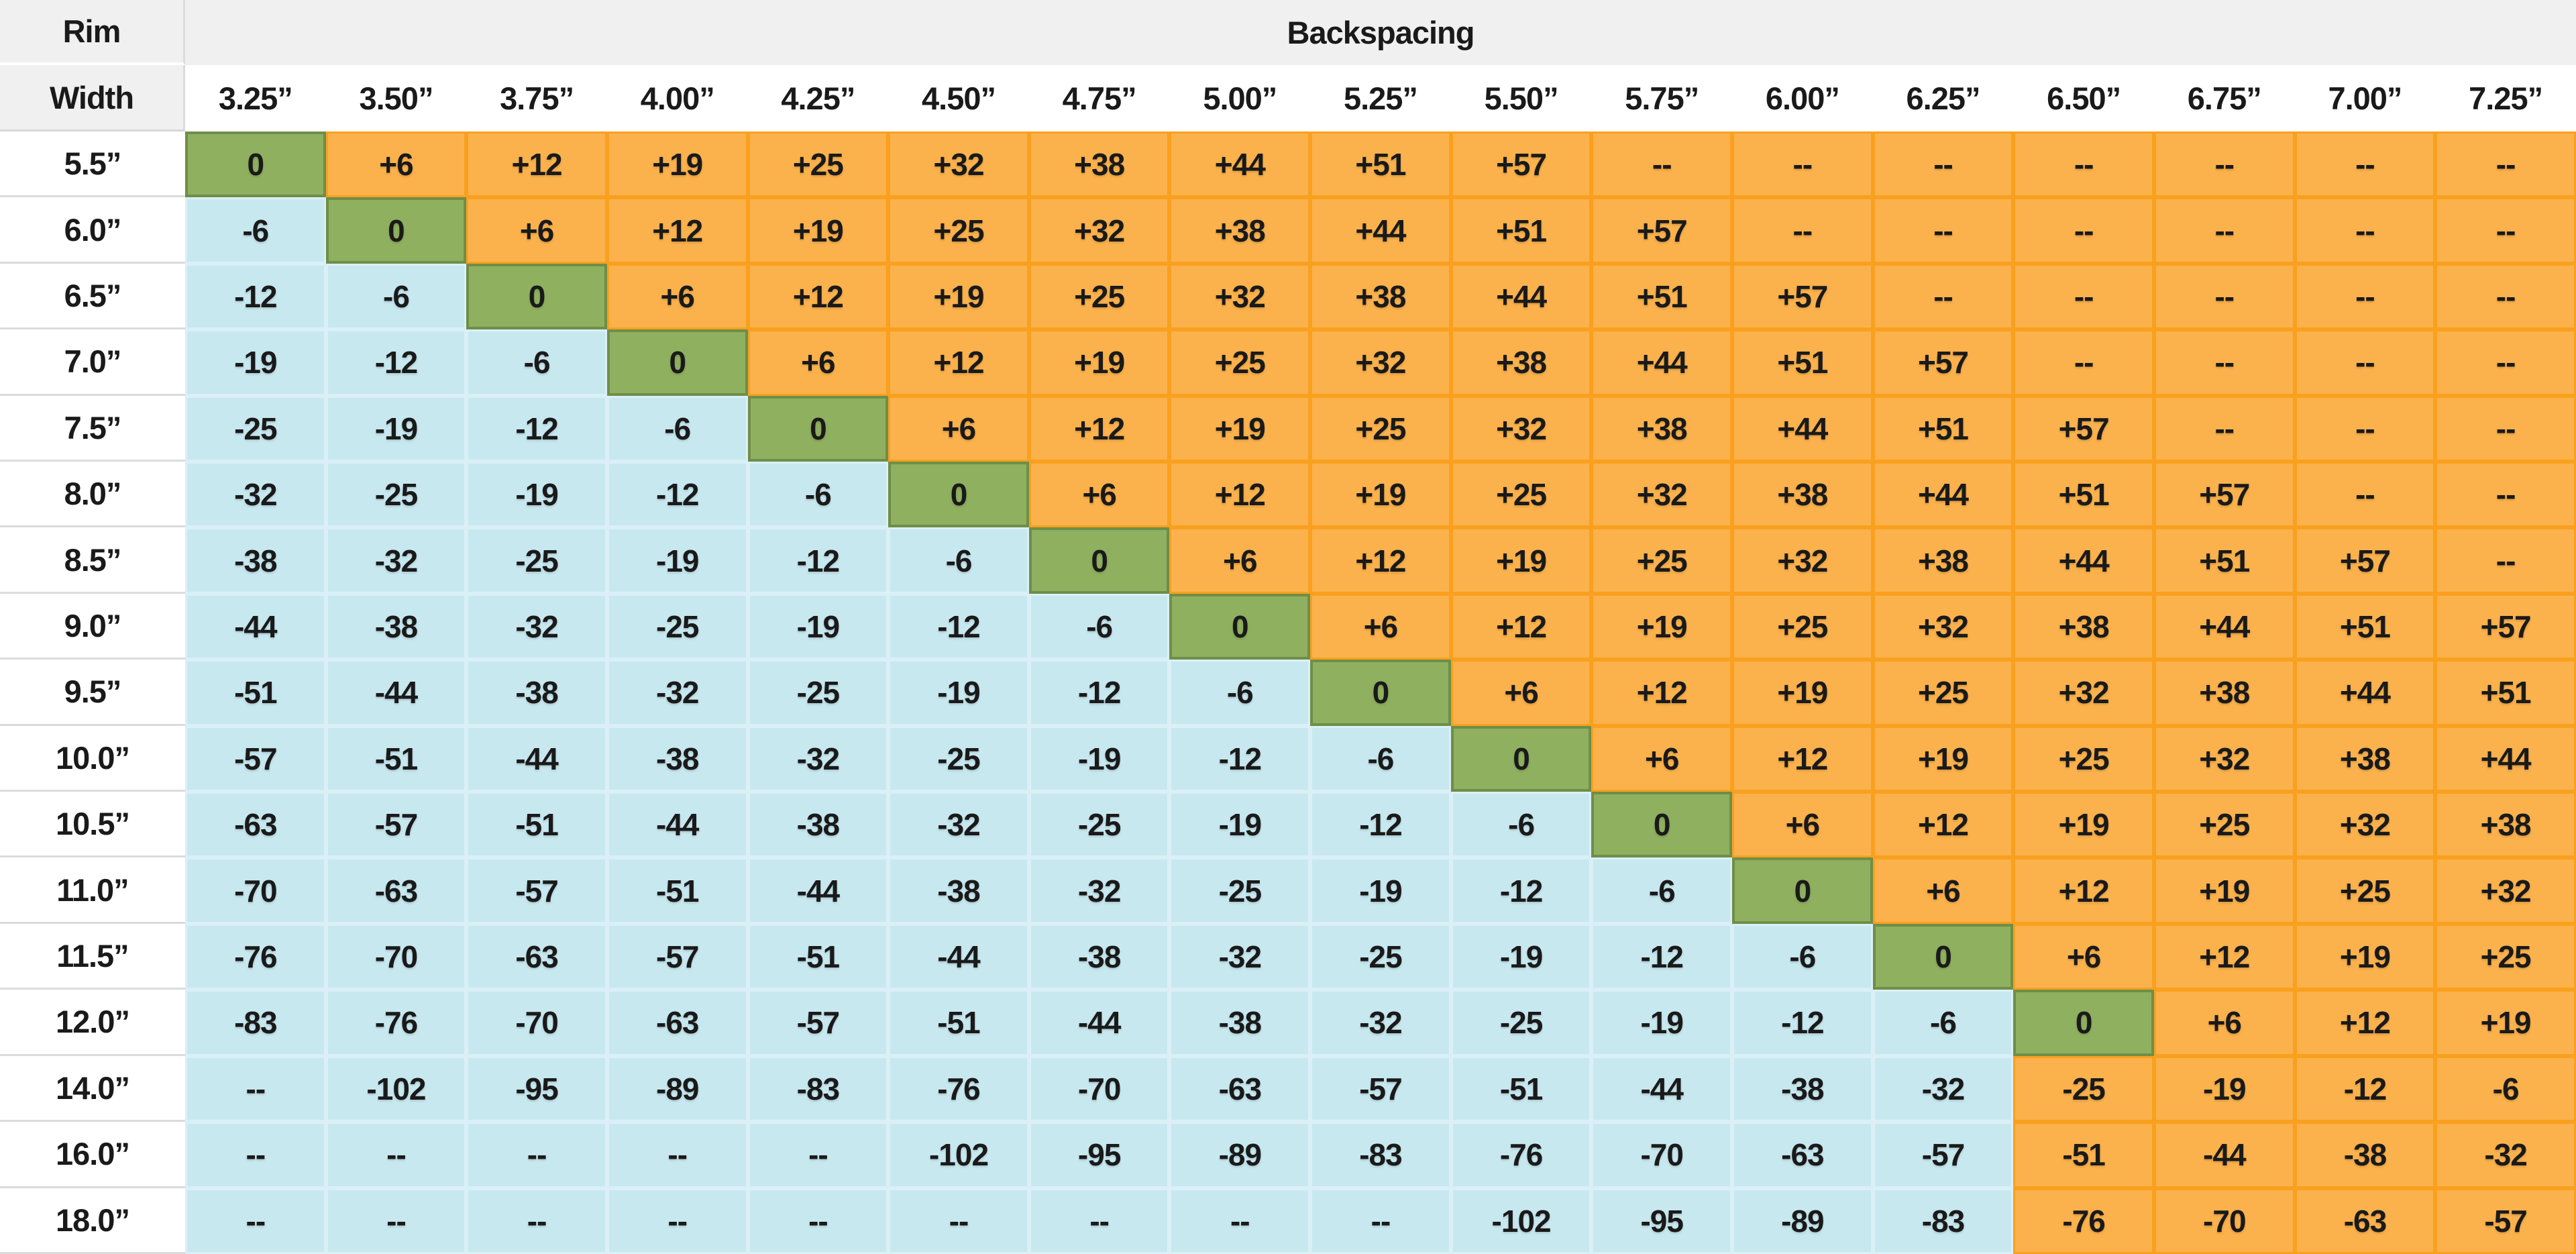 Image resolution: width=2576 pixels, height=1254 pixels. I want to click on offset-cell: -63, so click(255, 825).